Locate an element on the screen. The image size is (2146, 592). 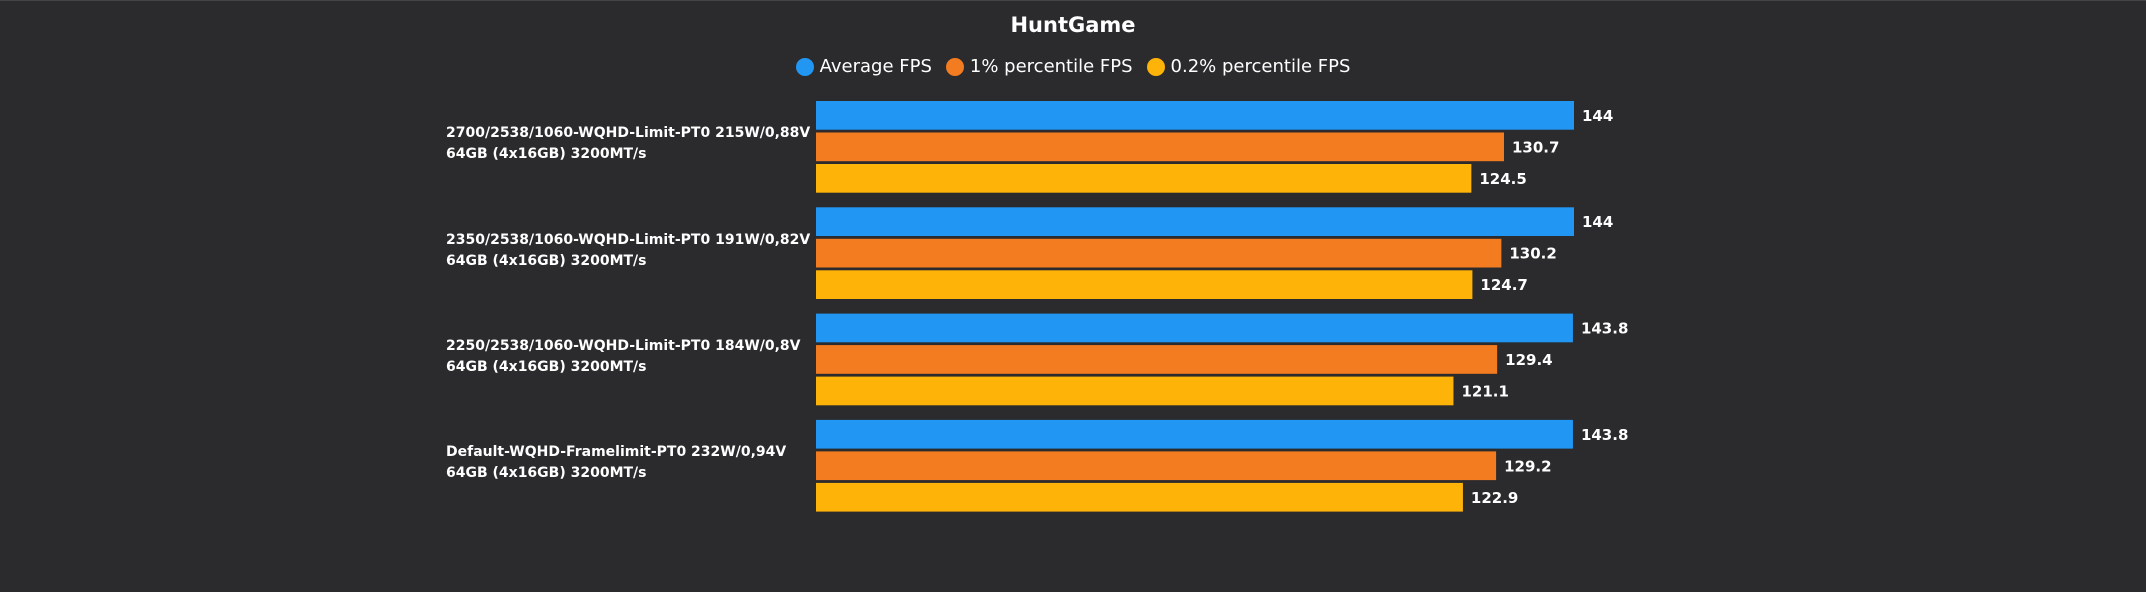
value-label: 121.1 is located at coordinates (1484, 391).